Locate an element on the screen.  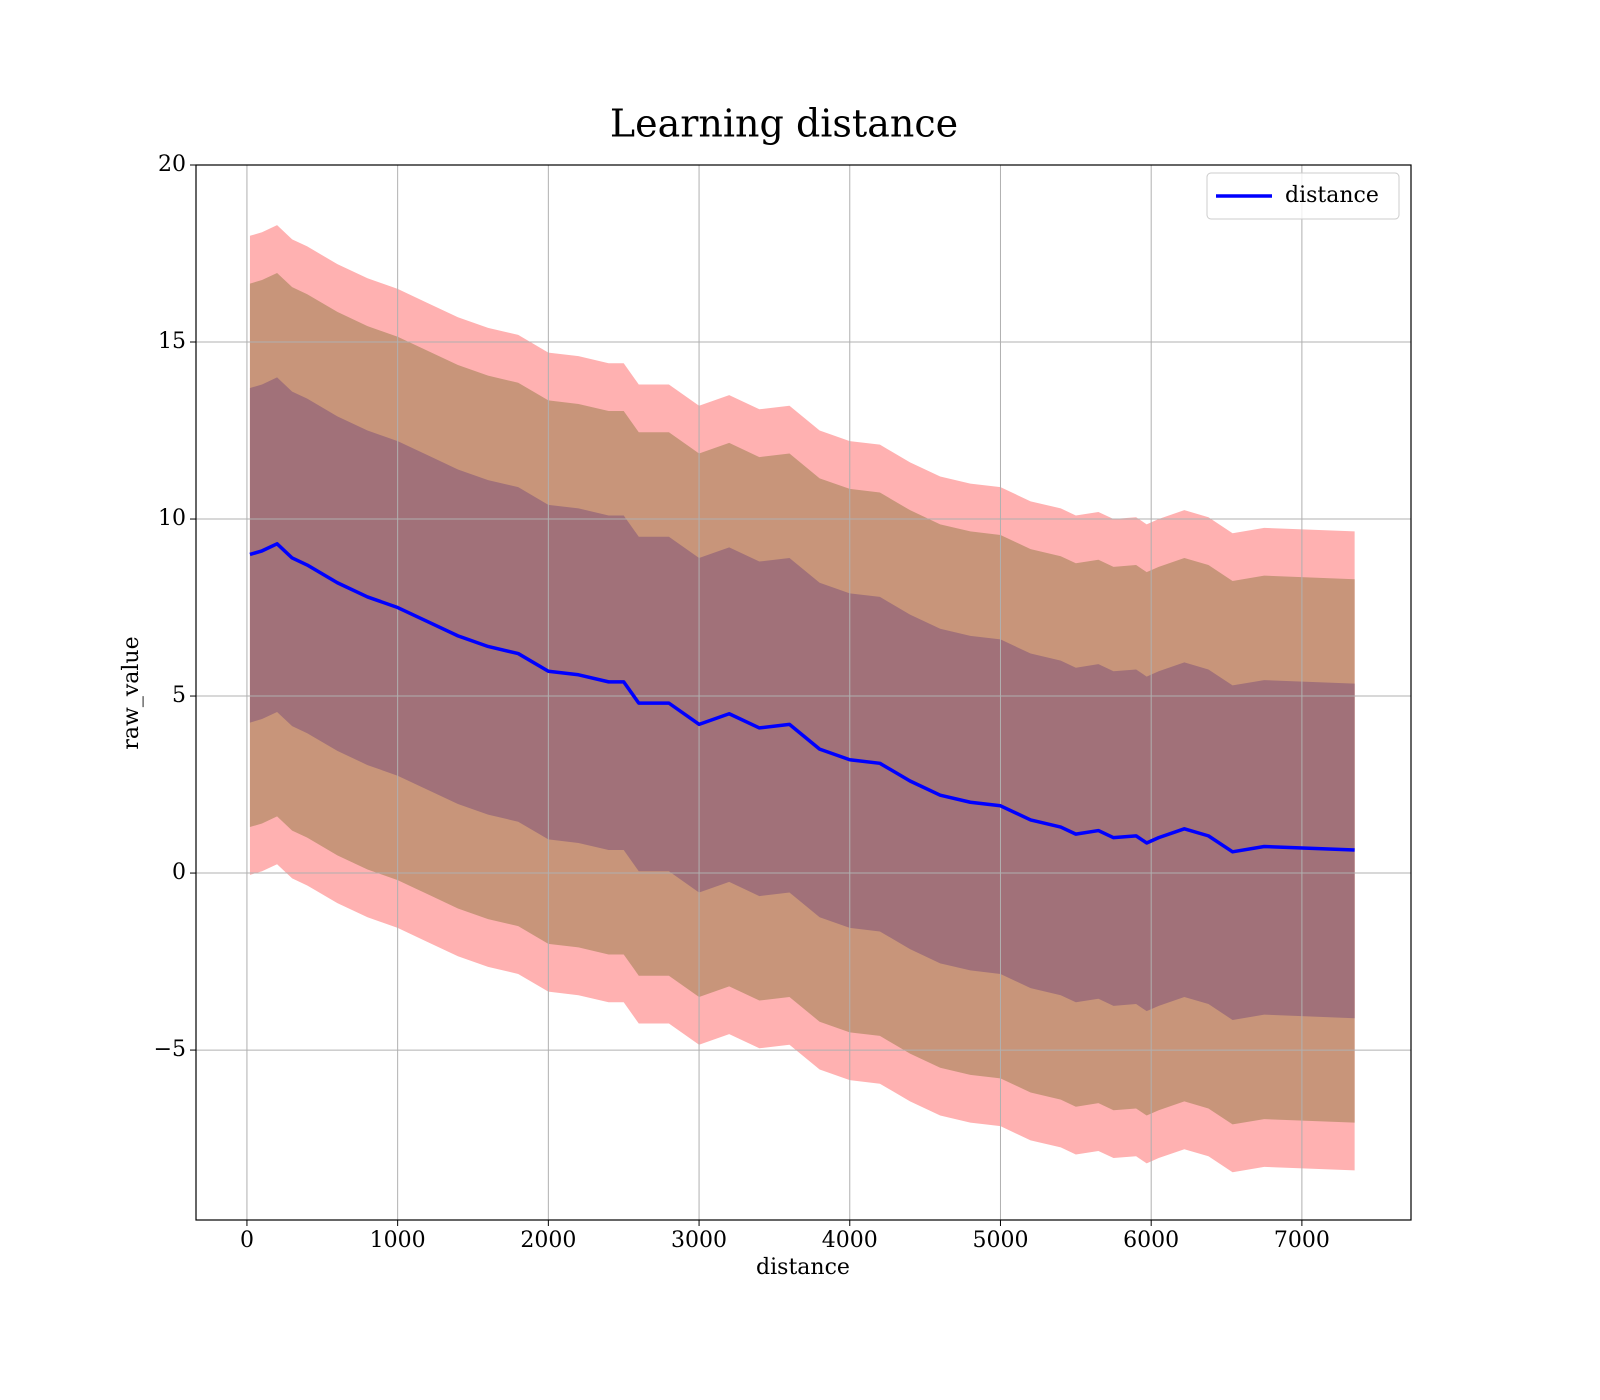
x-tick-label: 5000 is located at coordinates (1000, 1240).